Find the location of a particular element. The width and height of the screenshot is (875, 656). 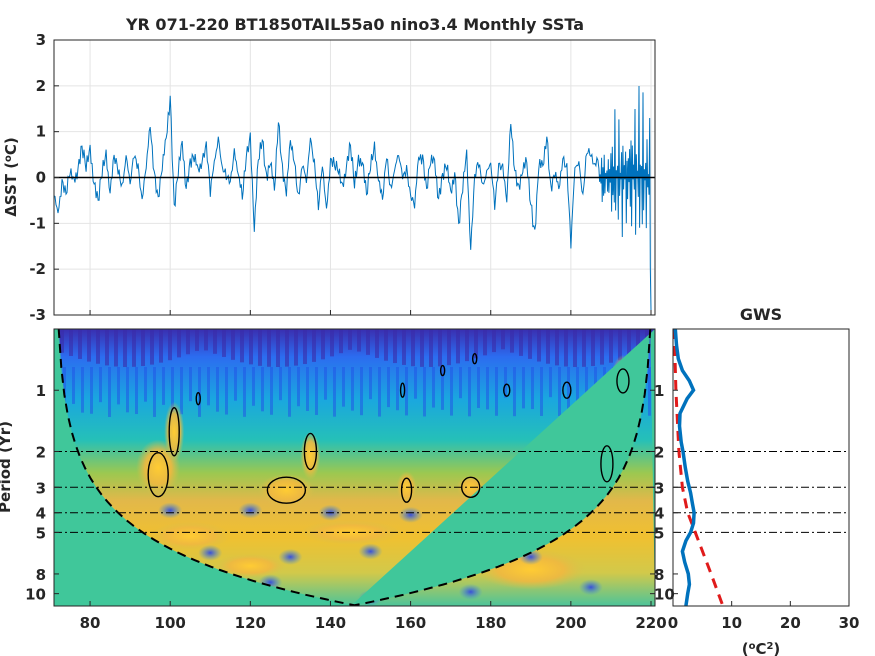

gws-title: GWS is located at coordinates (761, 314).